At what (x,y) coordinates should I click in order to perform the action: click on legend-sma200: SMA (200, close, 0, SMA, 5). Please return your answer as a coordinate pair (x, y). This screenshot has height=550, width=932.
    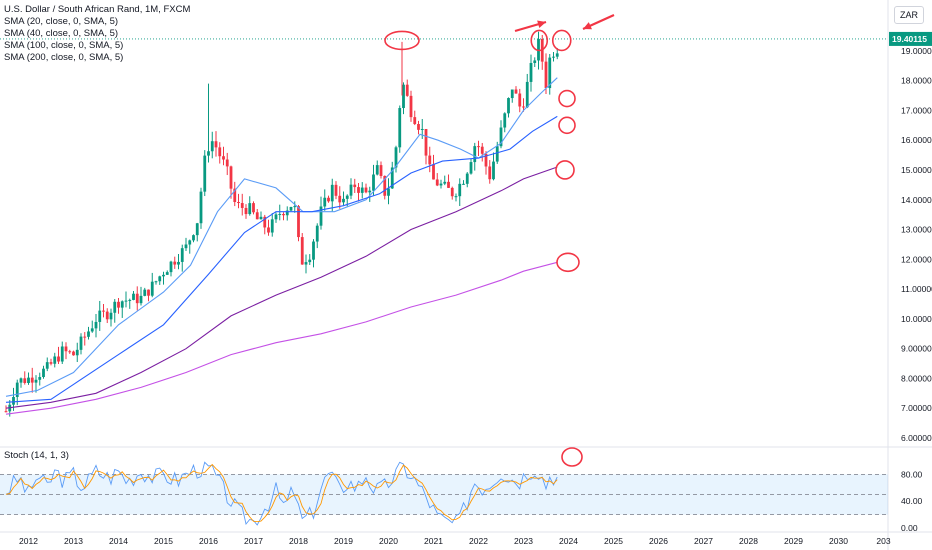
    Looking at the image, I should click on (64, 57).